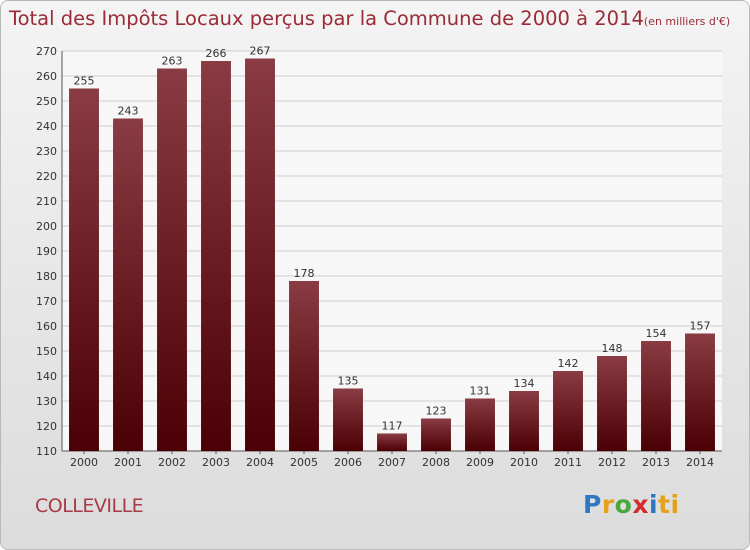 The image size is (750, 550). I want to click on x-tick-label: 2005, so click(304, 462).